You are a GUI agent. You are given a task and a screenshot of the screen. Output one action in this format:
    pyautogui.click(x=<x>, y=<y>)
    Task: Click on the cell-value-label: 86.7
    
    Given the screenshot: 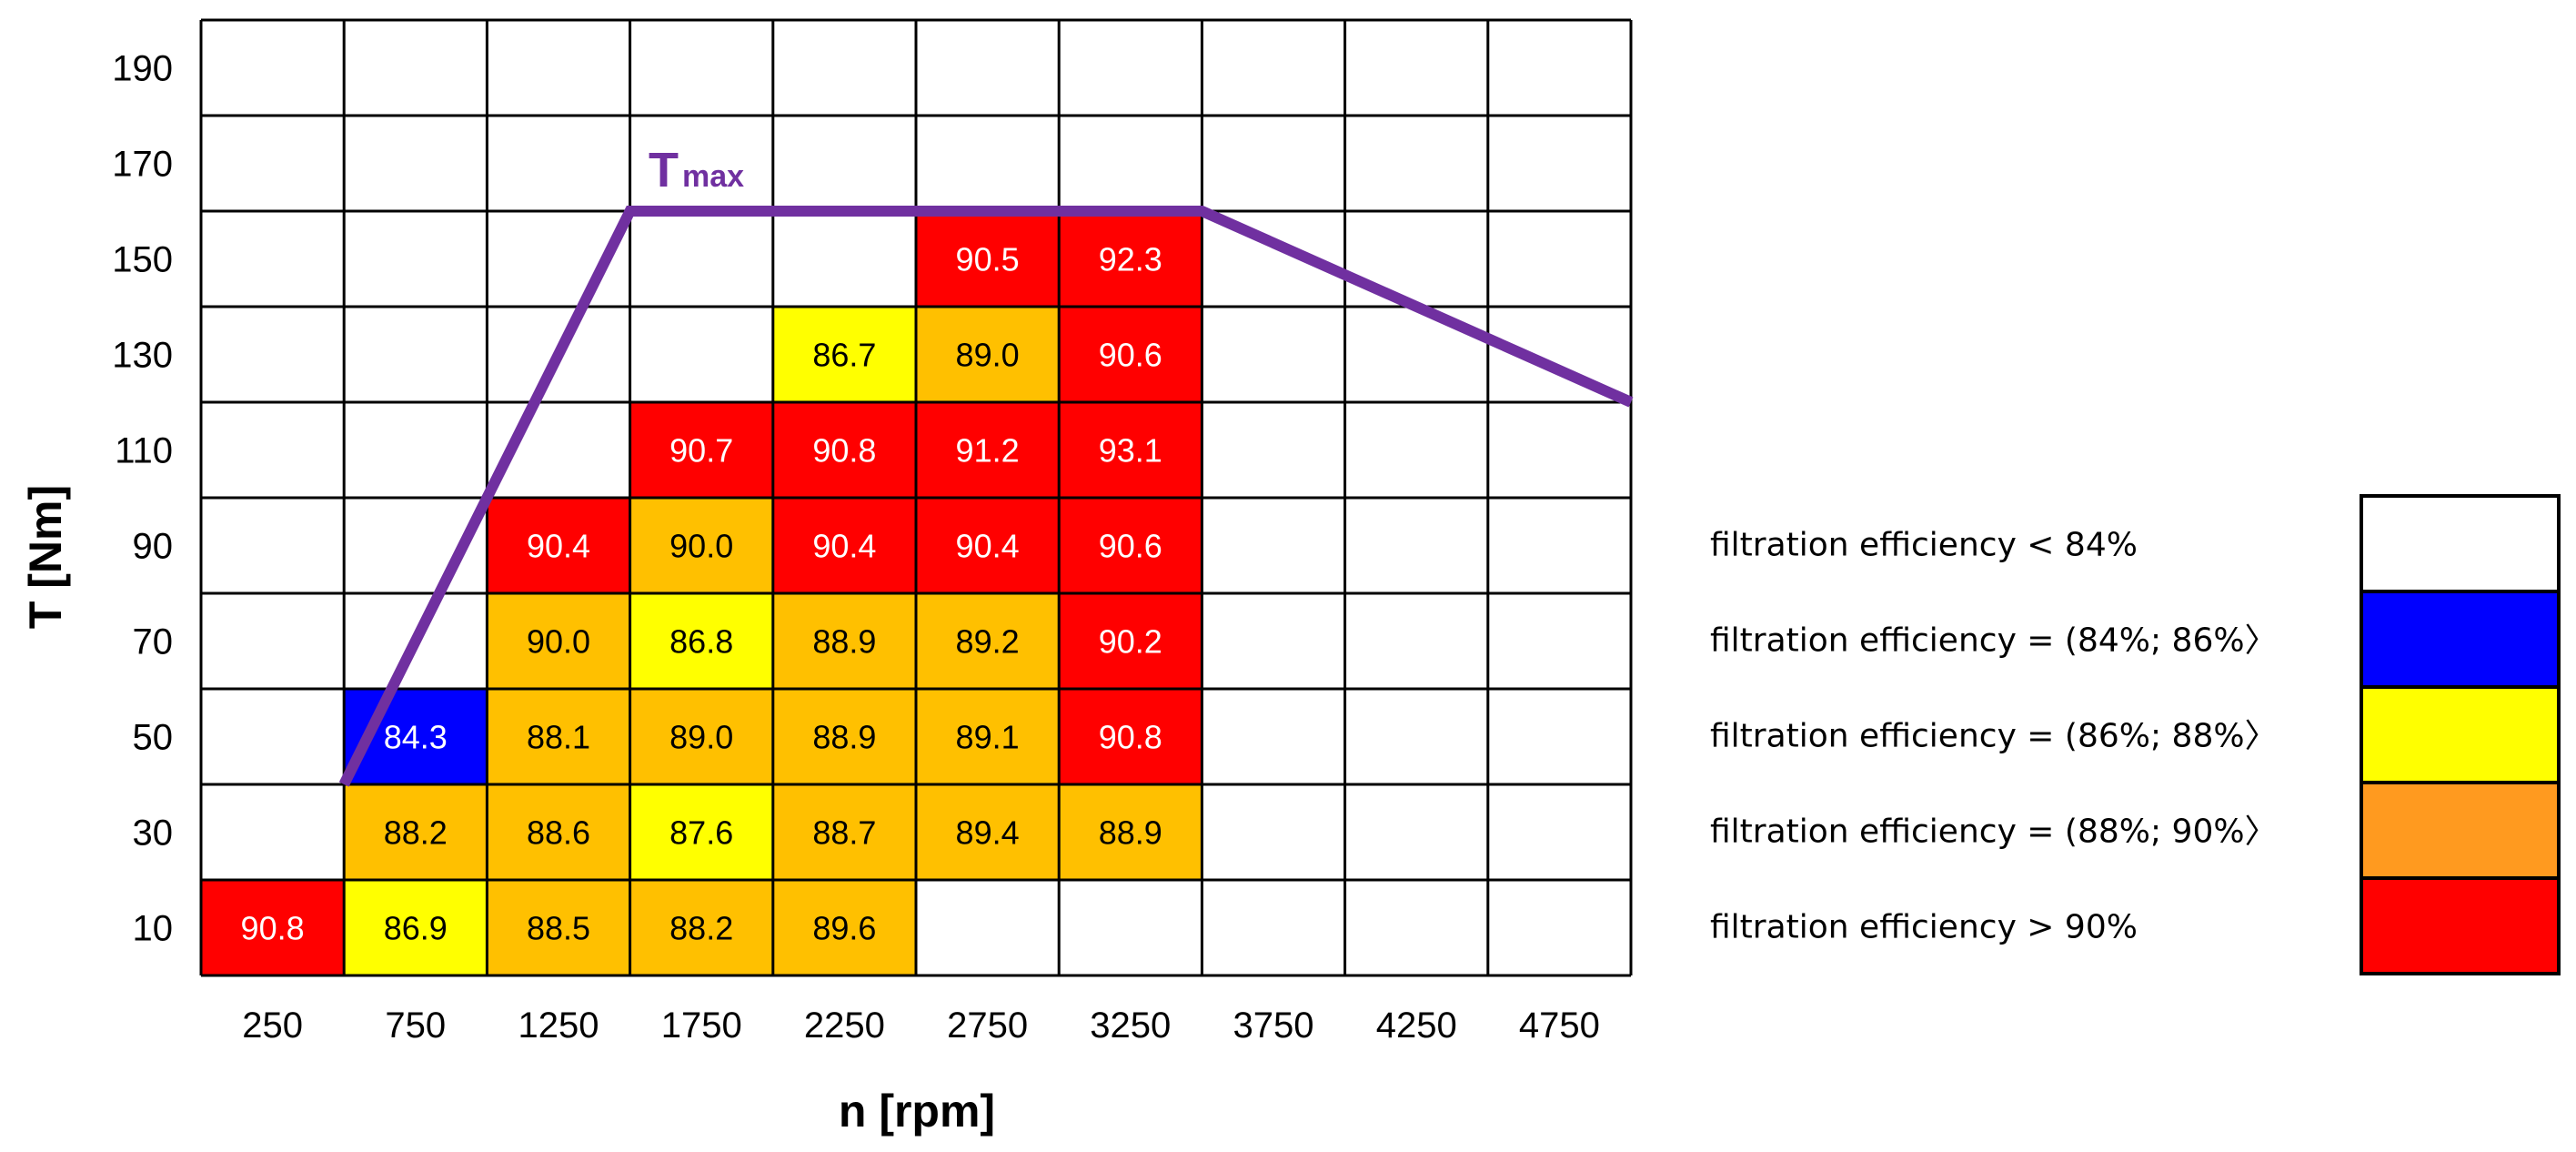 What is the action you would take?
    pyautogui.click(x=844, y=355)
    